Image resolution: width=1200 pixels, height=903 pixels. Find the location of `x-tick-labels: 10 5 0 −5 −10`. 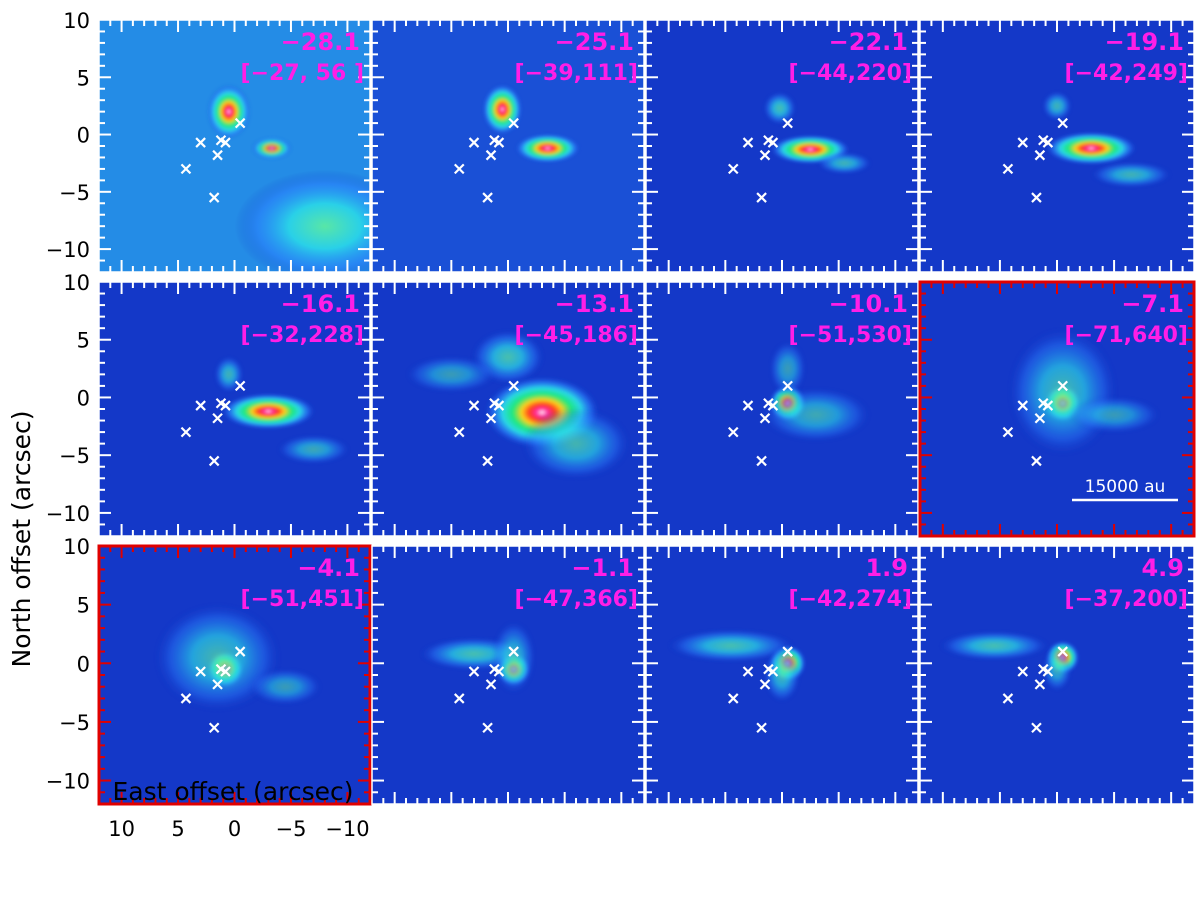

x-tick-labels: 10 5 0 −5 −10 is located at coordinates (238, 829).